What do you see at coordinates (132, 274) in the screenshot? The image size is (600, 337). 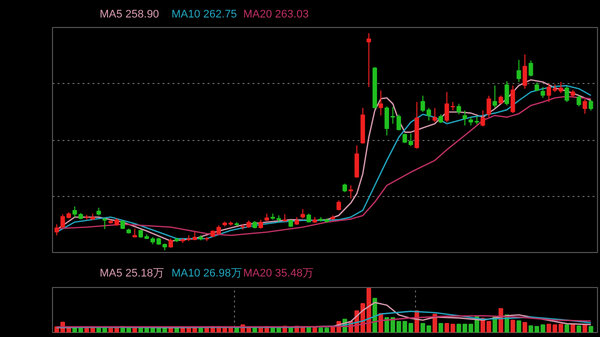 I see `text: MA5 25.18万` at bounding box center [132, 274].